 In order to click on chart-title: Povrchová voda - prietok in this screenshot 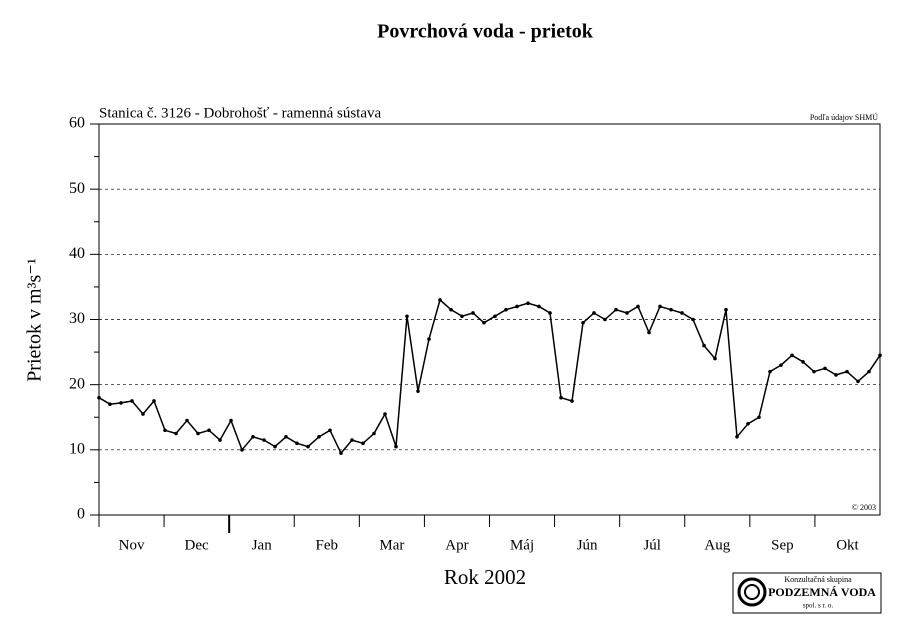, I will do `click(485, 32)`.